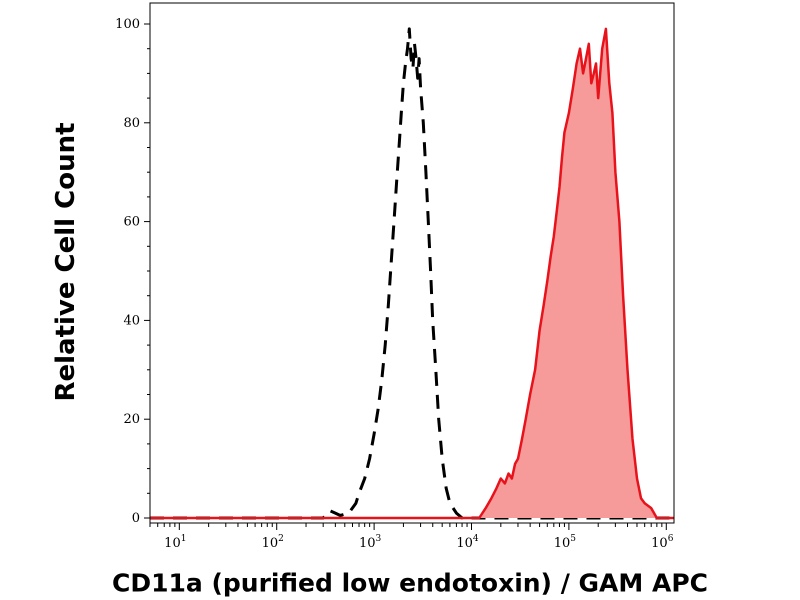  I want to click on x-tick-label: 10³, so click(370, 542).